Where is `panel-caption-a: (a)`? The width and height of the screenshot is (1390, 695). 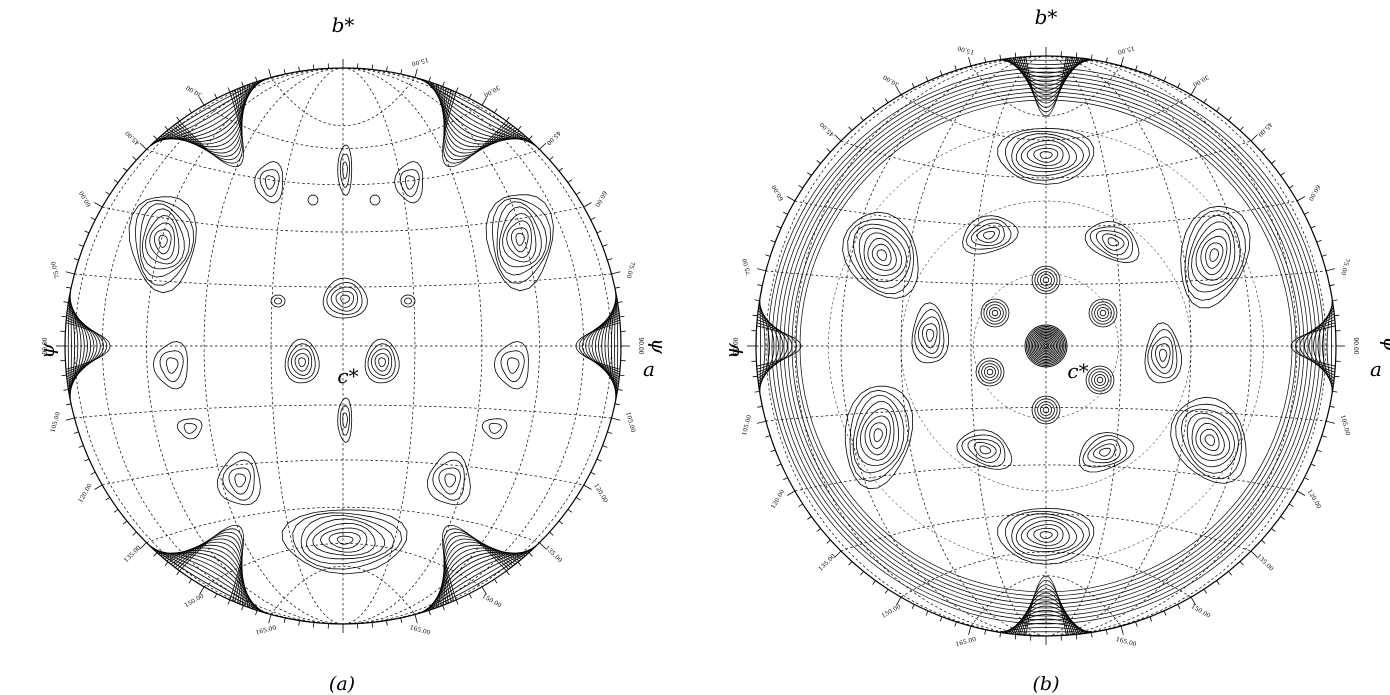
panel-caption-a: (a) is located at coordinates (342, 684).